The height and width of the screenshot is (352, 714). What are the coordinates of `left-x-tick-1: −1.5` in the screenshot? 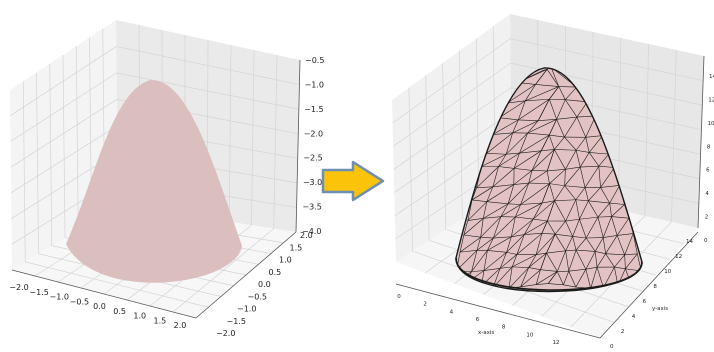 It's located at (38, 292).